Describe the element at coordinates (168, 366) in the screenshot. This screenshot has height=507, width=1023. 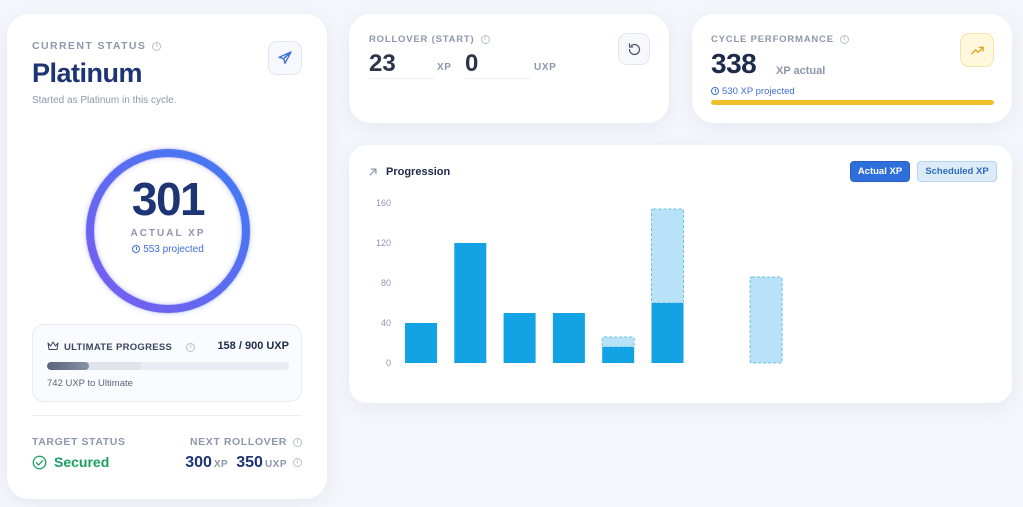
I see `ultimate-progress-bar` at that location.